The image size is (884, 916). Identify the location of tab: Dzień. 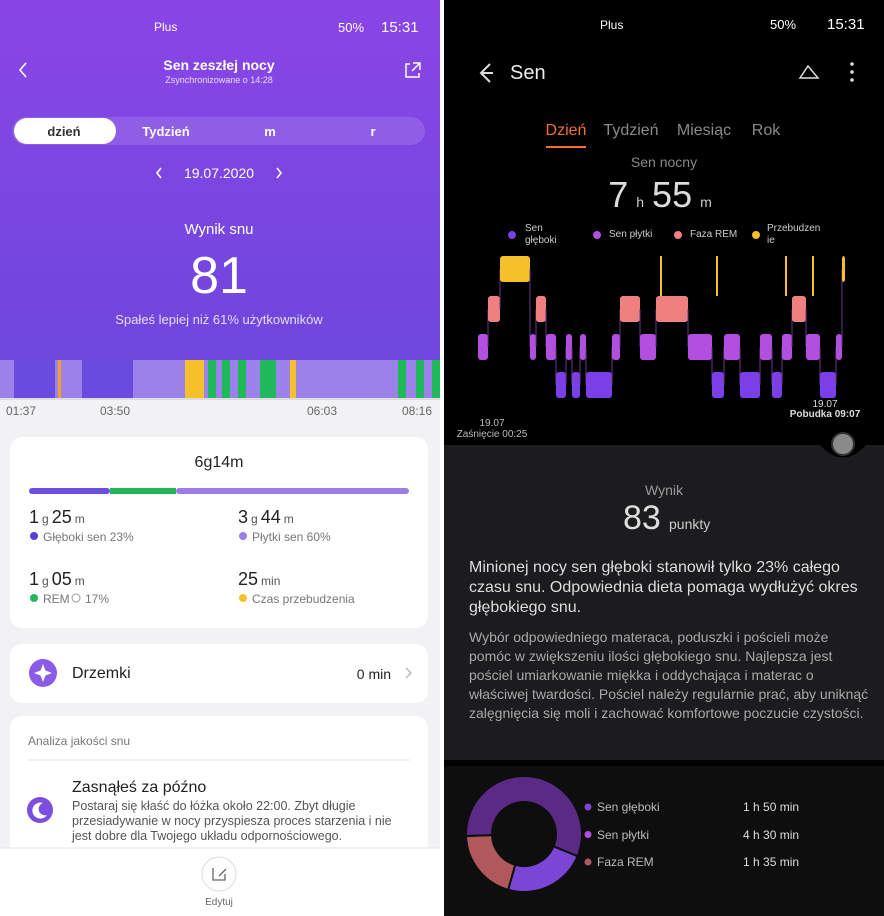
(566, 130).